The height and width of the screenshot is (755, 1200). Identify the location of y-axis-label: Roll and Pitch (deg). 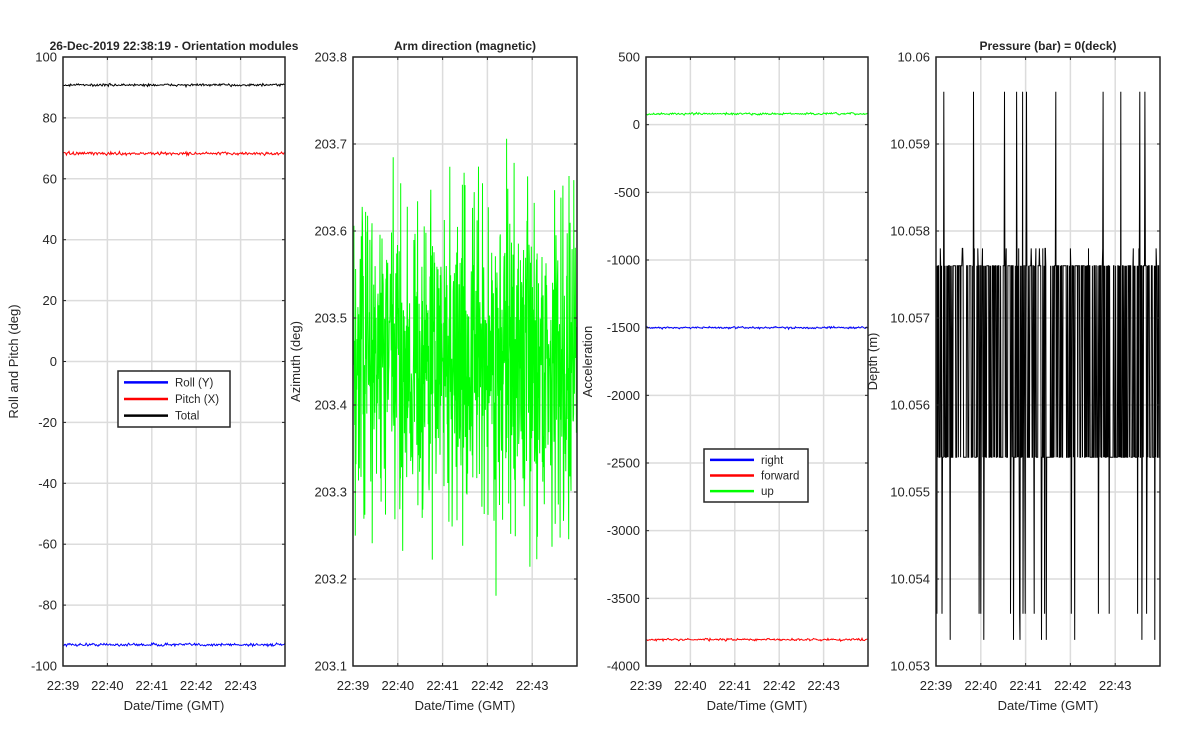
(13, 361).